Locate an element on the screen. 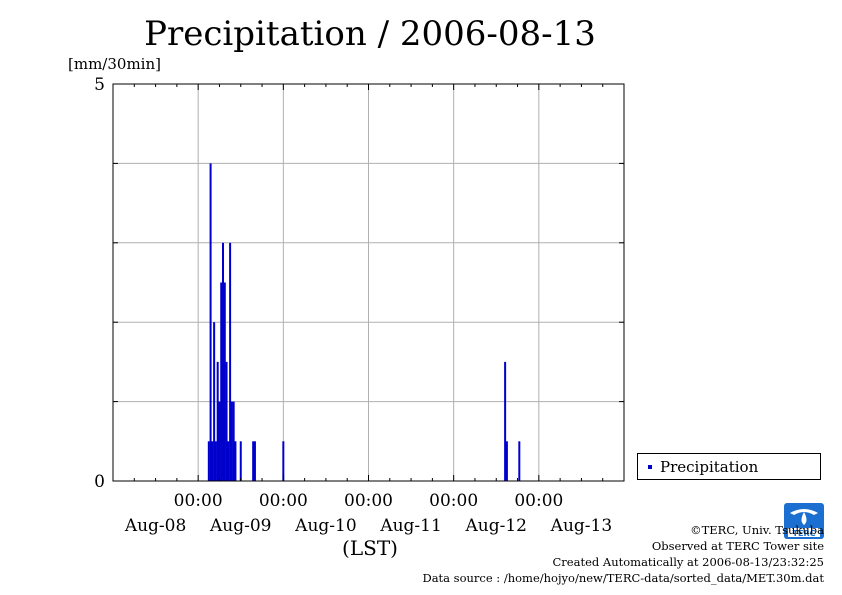  x-day-label: Aug-09 is located at coordinates (240, 526).